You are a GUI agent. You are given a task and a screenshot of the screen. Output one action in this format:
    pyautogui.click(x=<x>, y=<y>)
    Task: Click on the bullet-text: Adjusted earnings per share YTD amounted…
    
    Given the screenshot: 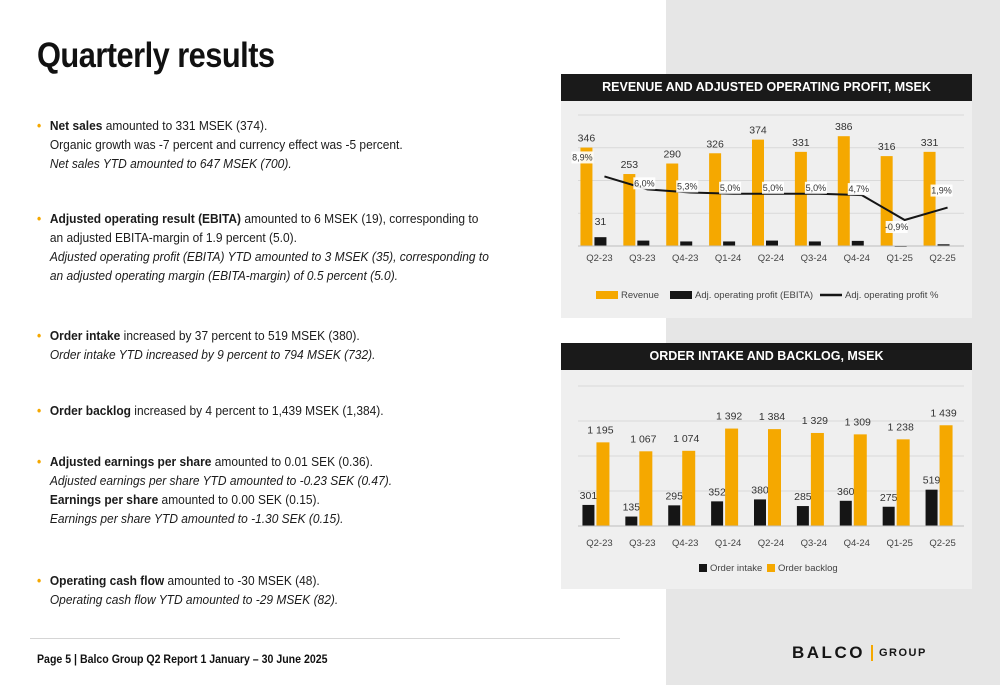 What is the action you would take?
    pyautogui.click(x=221, y=480)
    